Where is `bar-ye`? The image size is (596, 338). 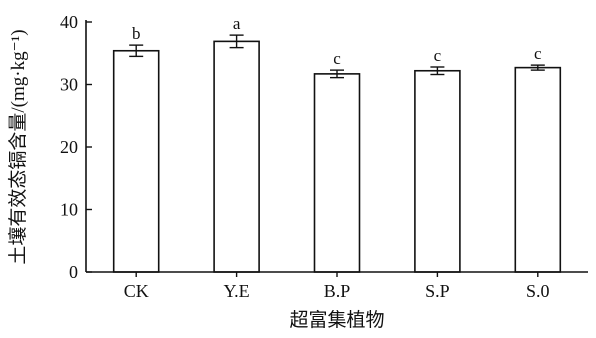 bar-ye is located at coordinates (236, 156).